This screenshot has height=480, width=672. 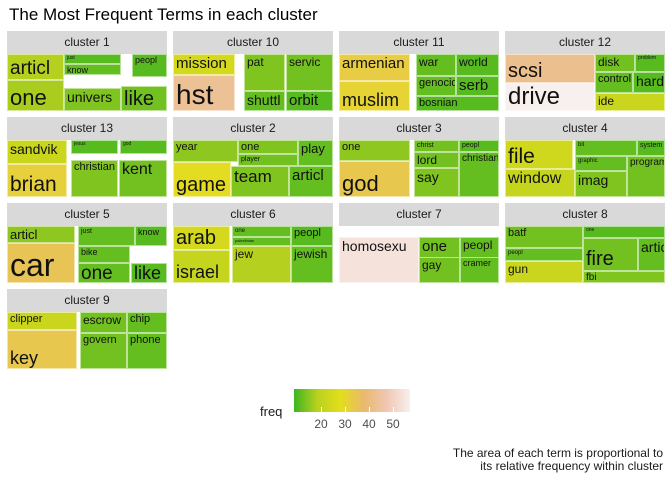 I want to click on treemap-area: sandvik brian jesus god christian kent, so click(x=87, y=168).